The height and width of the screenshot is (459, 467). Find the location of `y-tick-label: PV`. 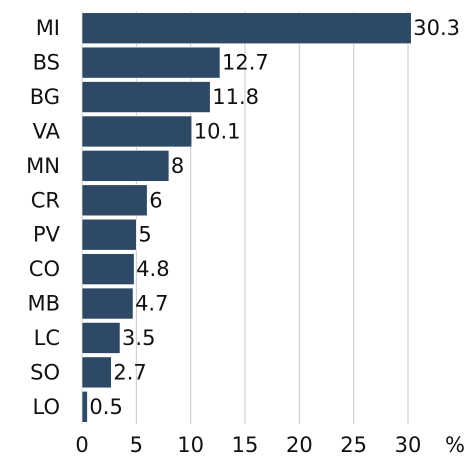

y-tick-label: PV is located at coordinates (47, 235).